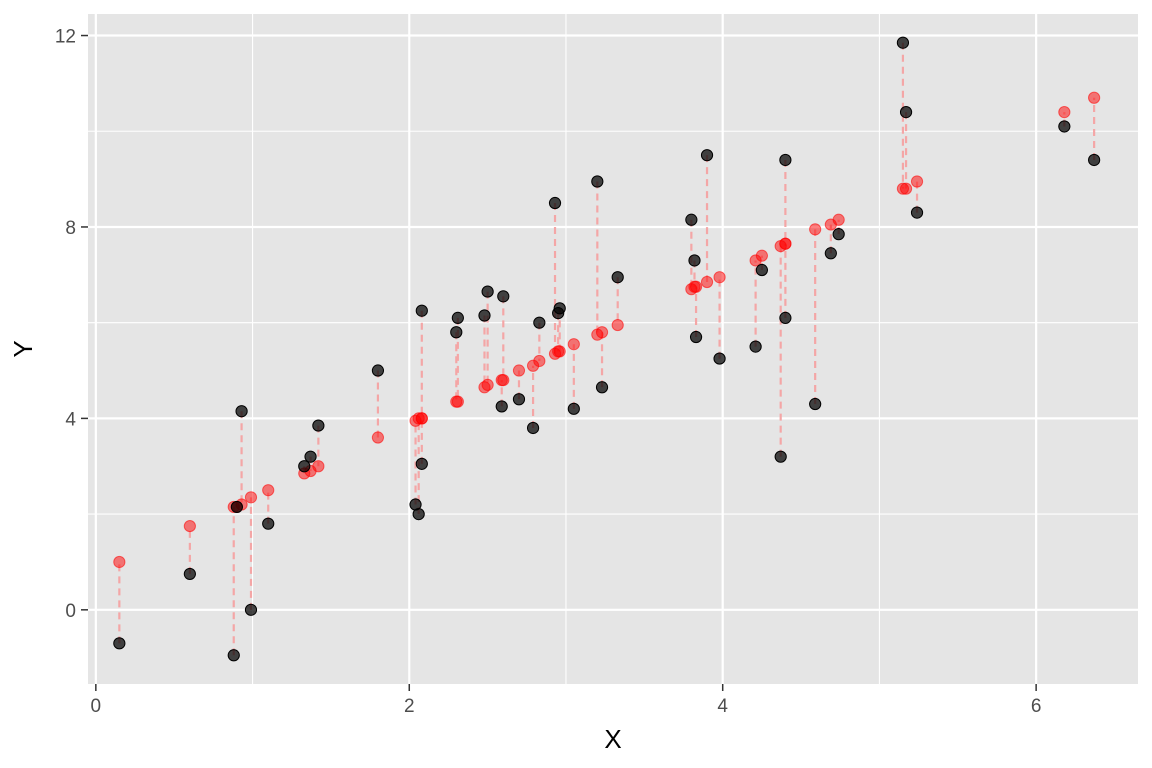 The image size is (1152, 768). I want to click on y-axis: 0 4 8 12, so click(71, 324).